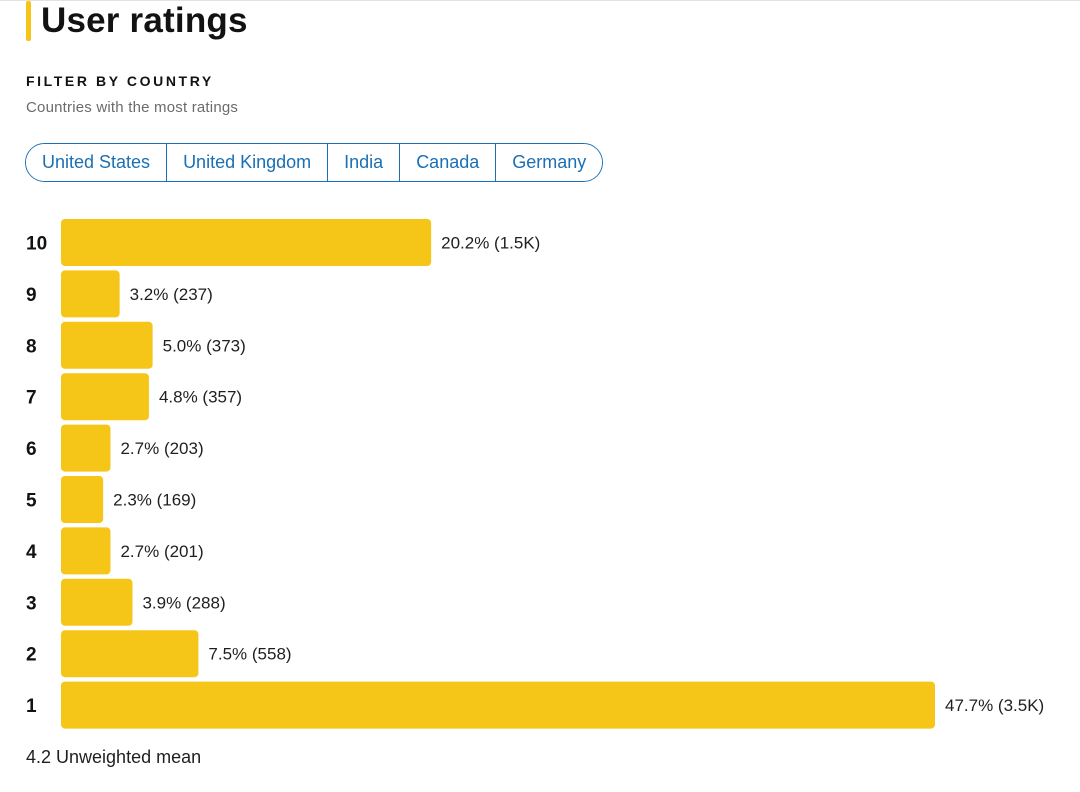 Image resolution: width=1080 pixels, height=792 pixels. Describe the element at coordinates (31, 398) in the screenshot. I see `rating-label-7: 7` at that location.